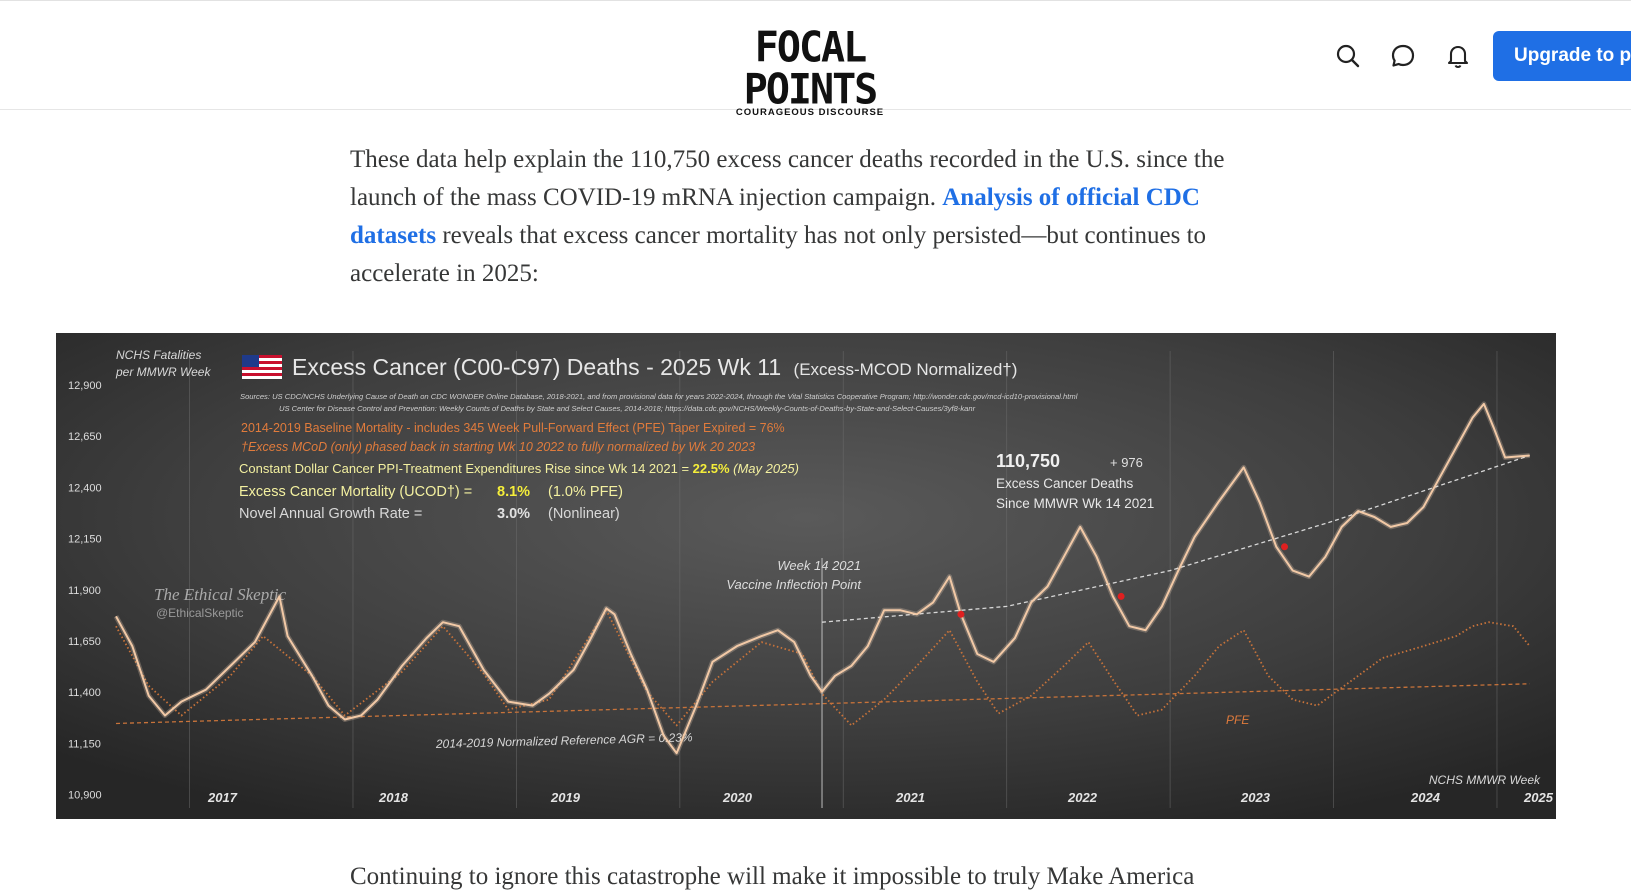  Describe the element at coordinates (200, 613) in the screenshot. I see `watermark-handle: @EthicalSkeptic` at that location.